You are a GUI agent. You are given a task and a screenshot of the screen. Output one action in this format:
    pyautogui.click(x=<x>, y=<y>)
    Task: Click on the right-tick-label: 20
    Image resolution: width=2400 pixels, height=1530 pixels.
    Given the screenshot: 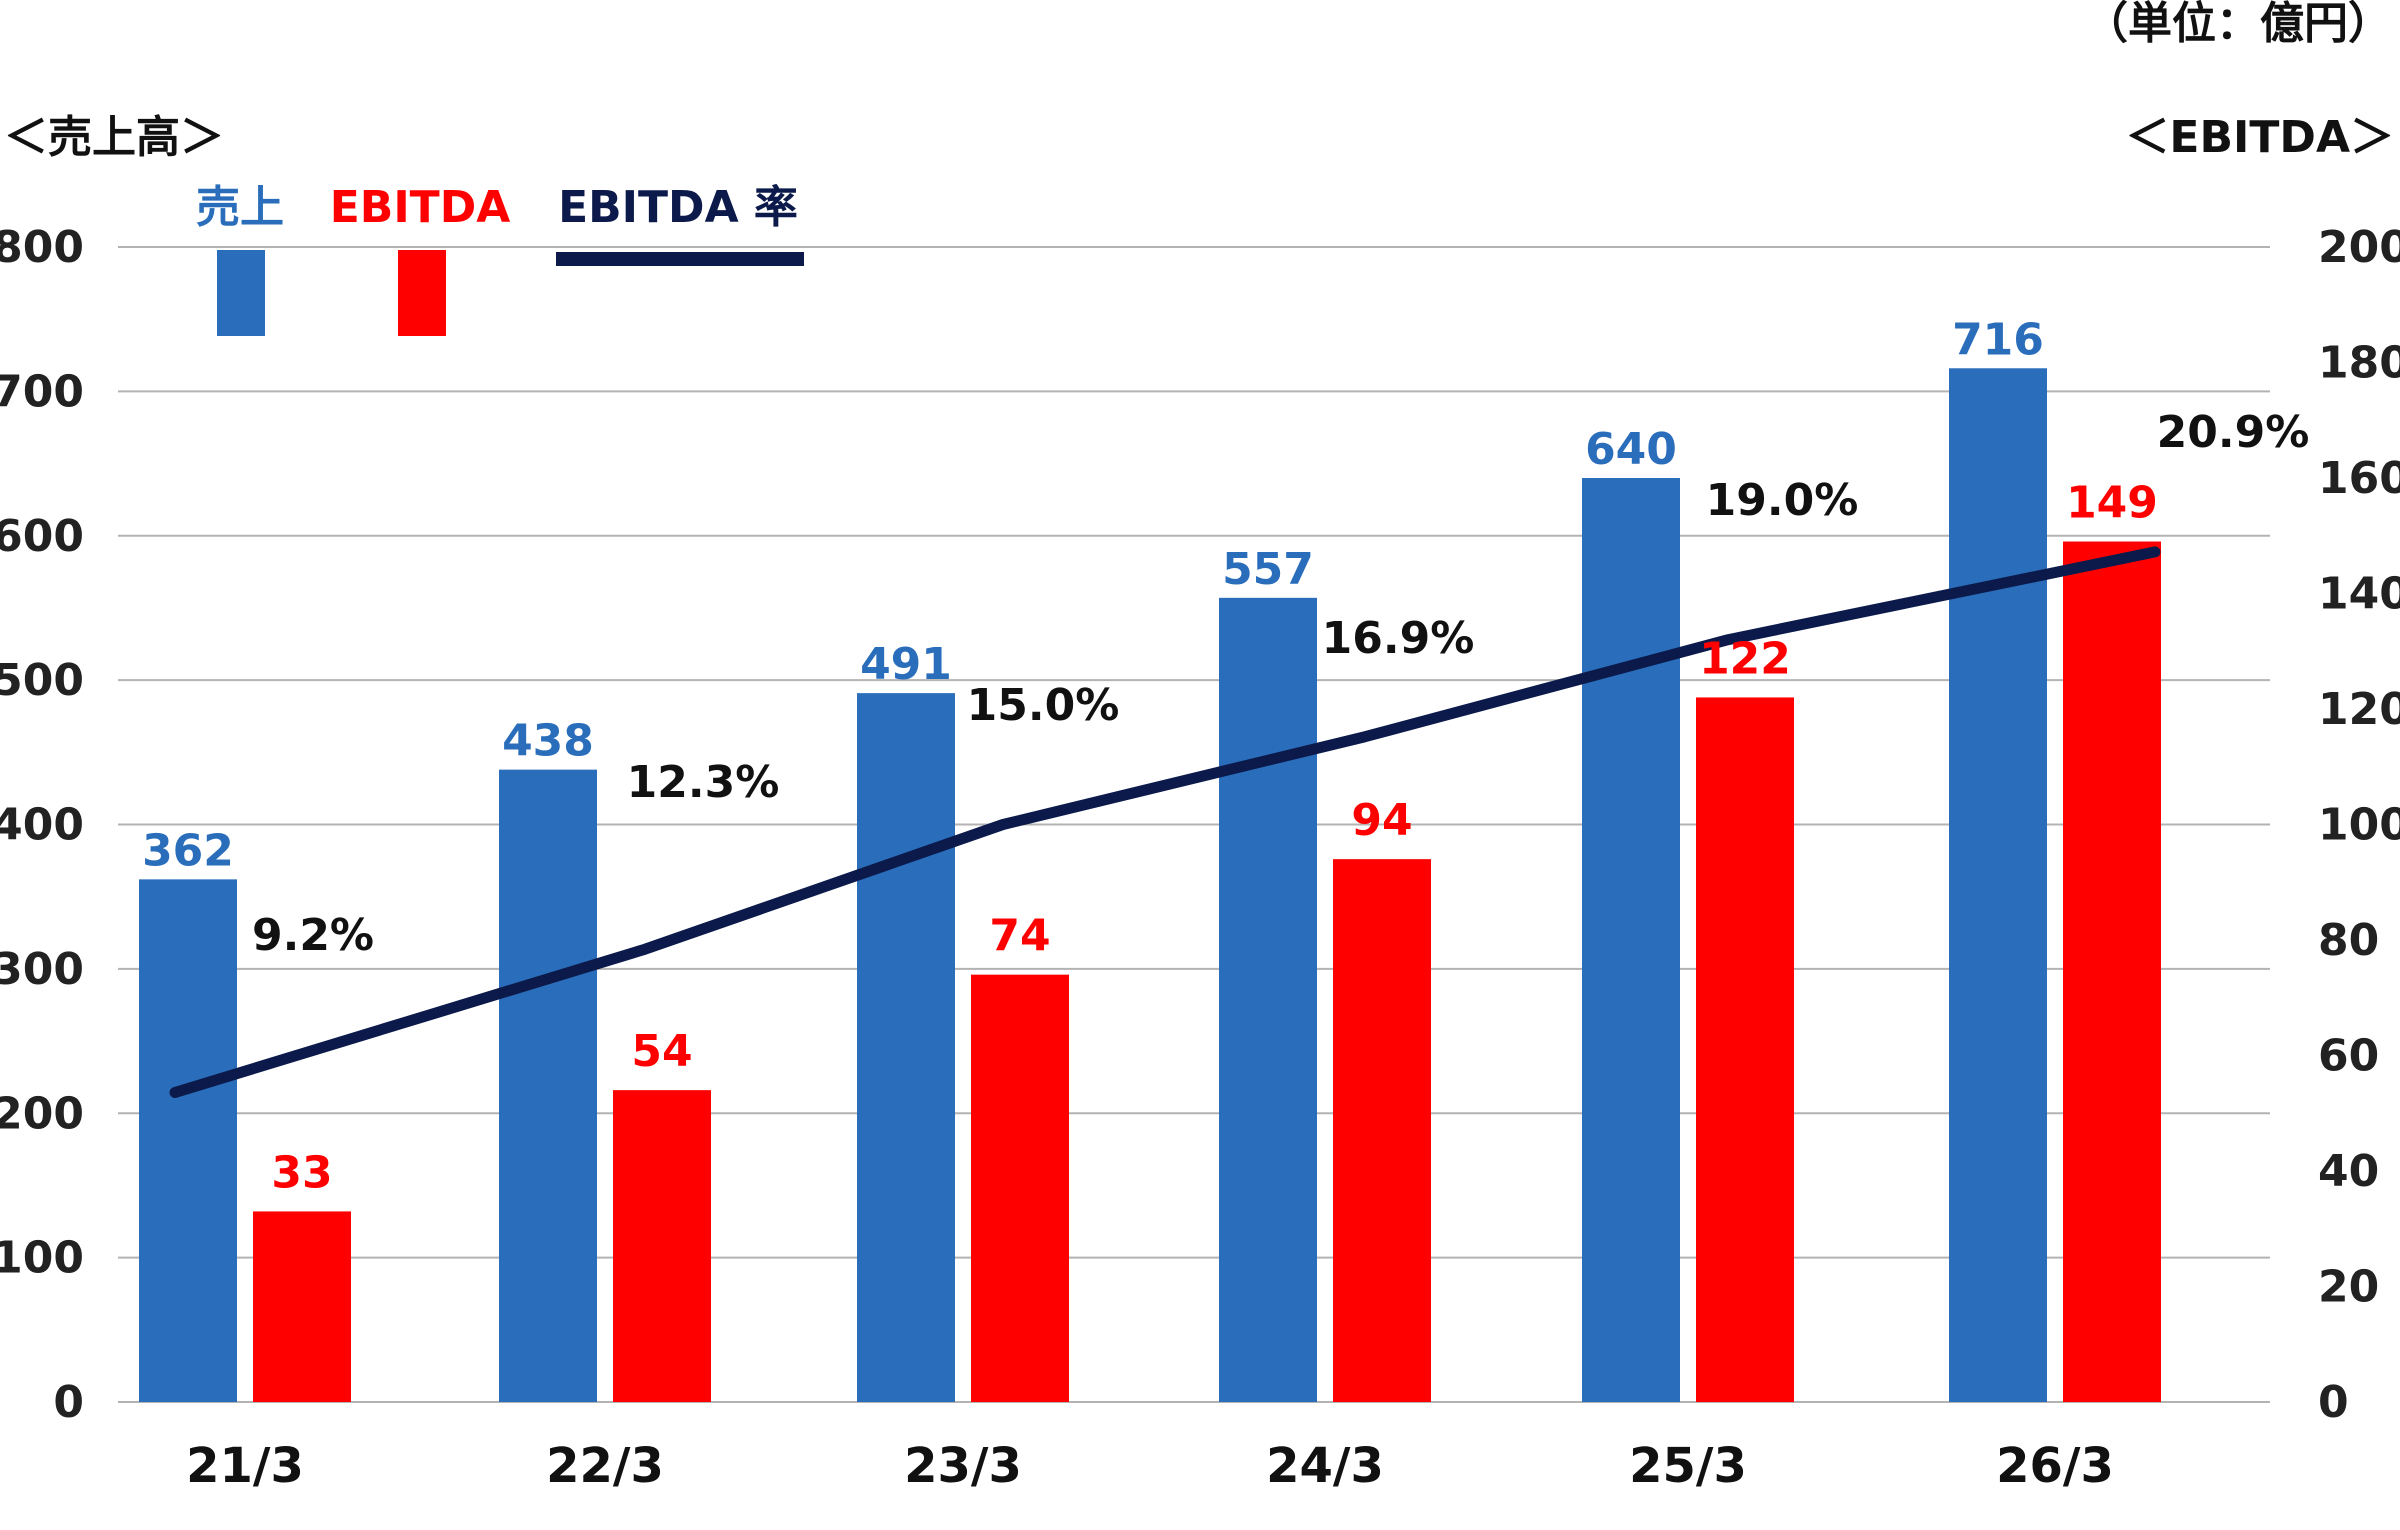 What is the action you would take?
    pyautogui.click(x=2348, y=1287)
    